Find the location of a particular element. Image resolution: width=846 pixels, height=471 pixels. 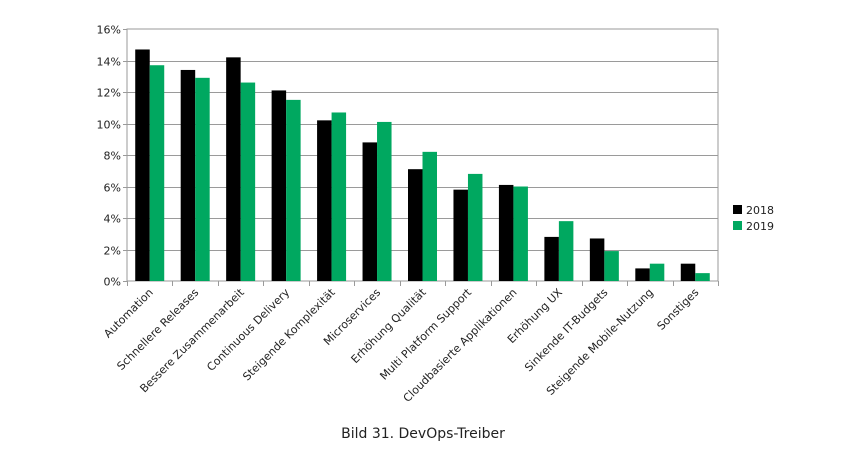

category-label: Steigende Komplexität is located at coordinates (289, 334).